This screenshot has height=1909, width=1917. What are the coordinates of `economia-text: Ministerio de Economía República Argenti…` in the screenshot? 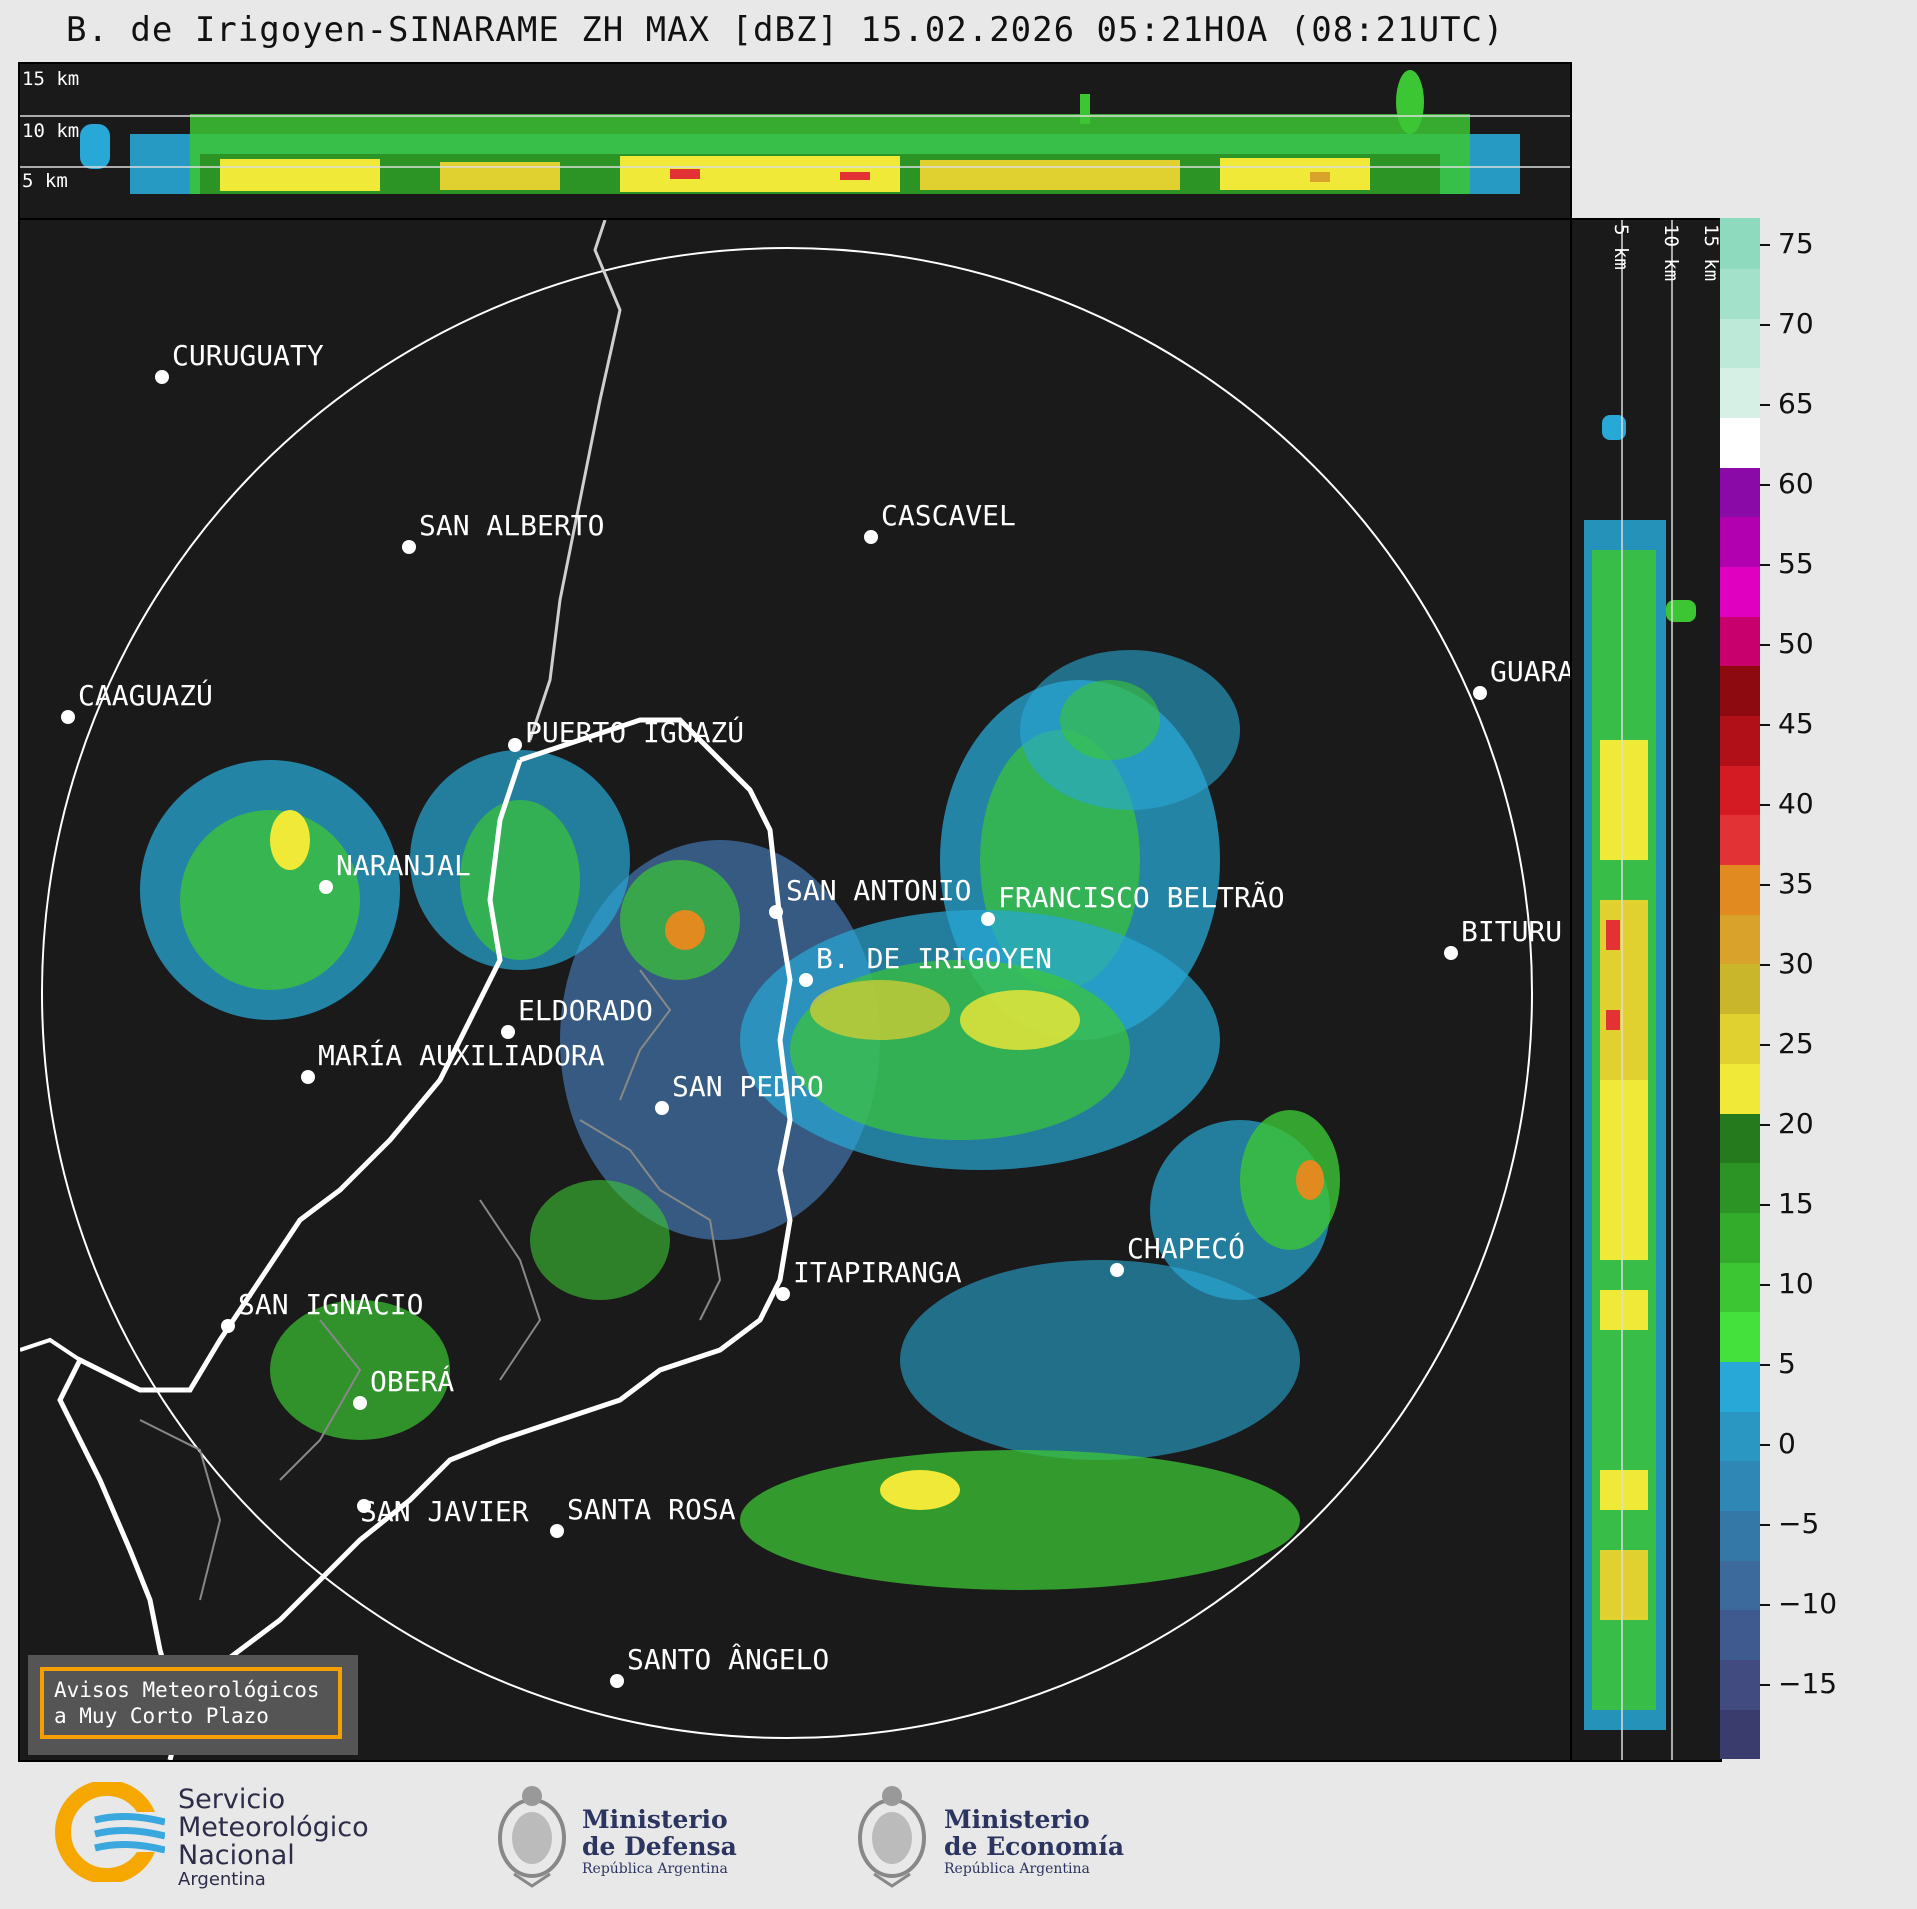 It's located at (1034, 1842).